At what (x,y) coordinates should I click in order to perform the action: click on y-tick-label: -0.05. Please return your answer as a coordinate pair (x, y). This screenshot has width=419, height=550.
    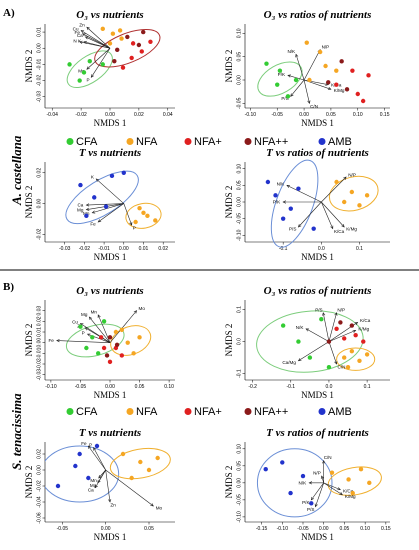
    Looking at the image, I should click on (240, 219).